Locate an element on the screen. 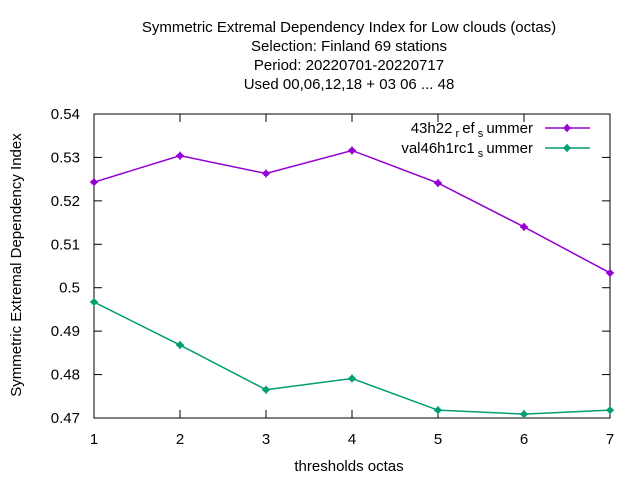 This screenshot has height=480, width=640. x-tick-label: 5 is located at coordinates (438, 439).